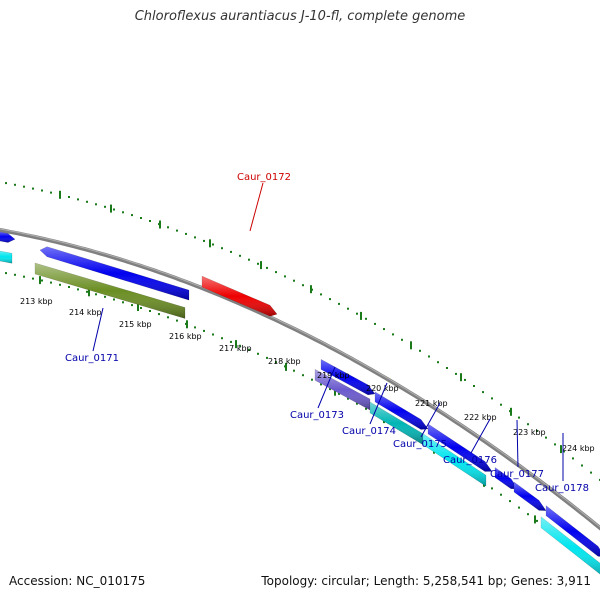 The image size is (600, 600). Describe the element at coordinates (36, 301) in the screenshot. I see `kbp-label: 213 kbp` at that location.